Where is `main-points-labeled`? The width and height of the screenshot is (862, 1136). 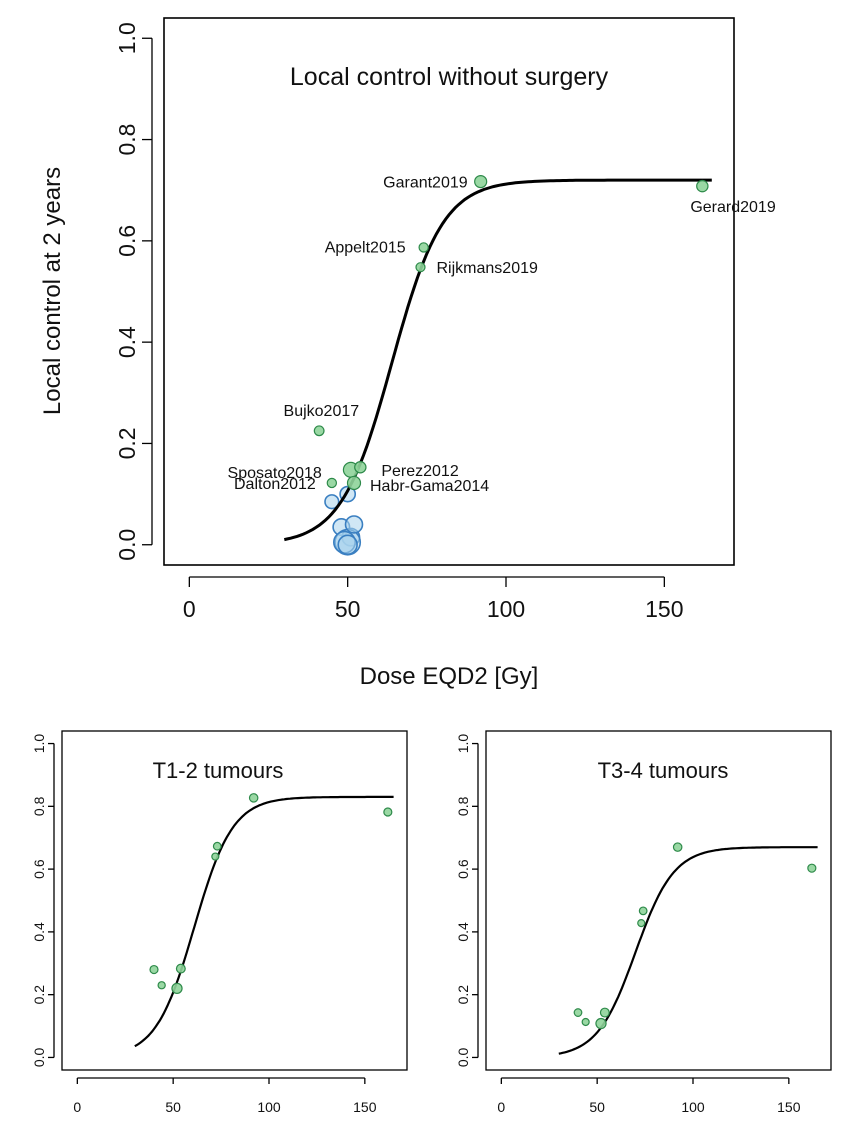
main-points-labeled is located at coordinates (511, 332).